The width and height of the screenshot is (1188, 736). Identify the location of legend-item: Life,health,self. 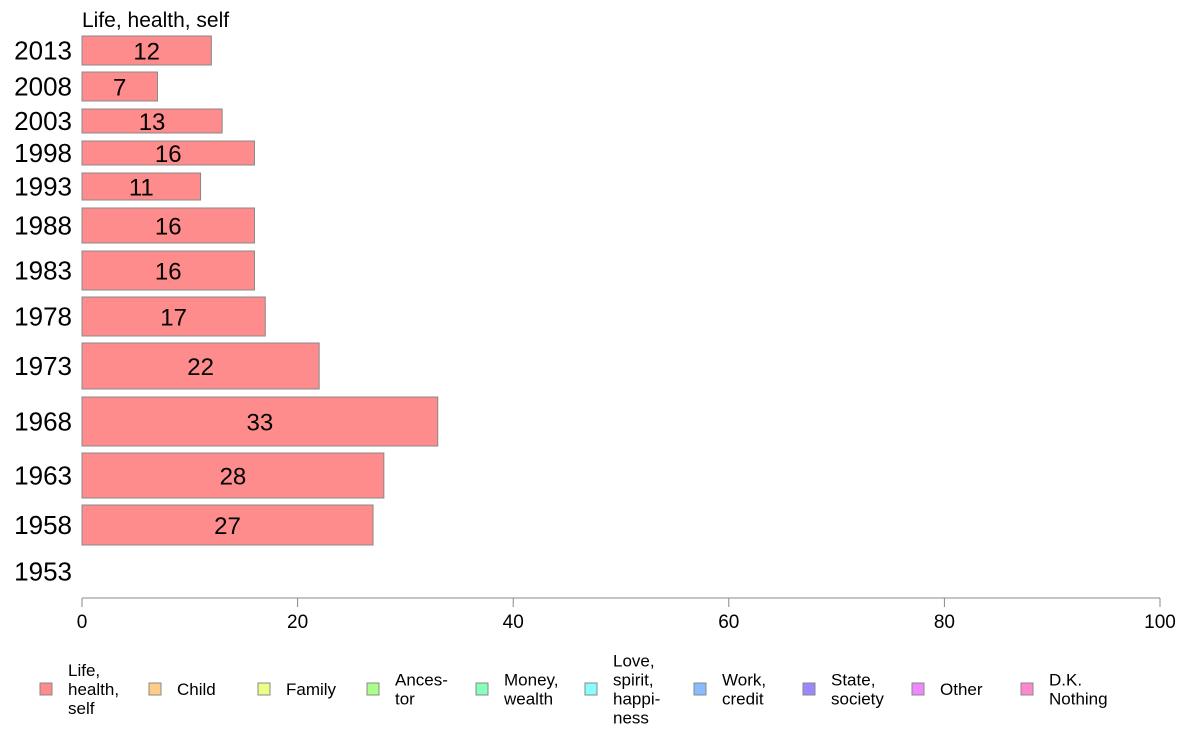
(79, 689).